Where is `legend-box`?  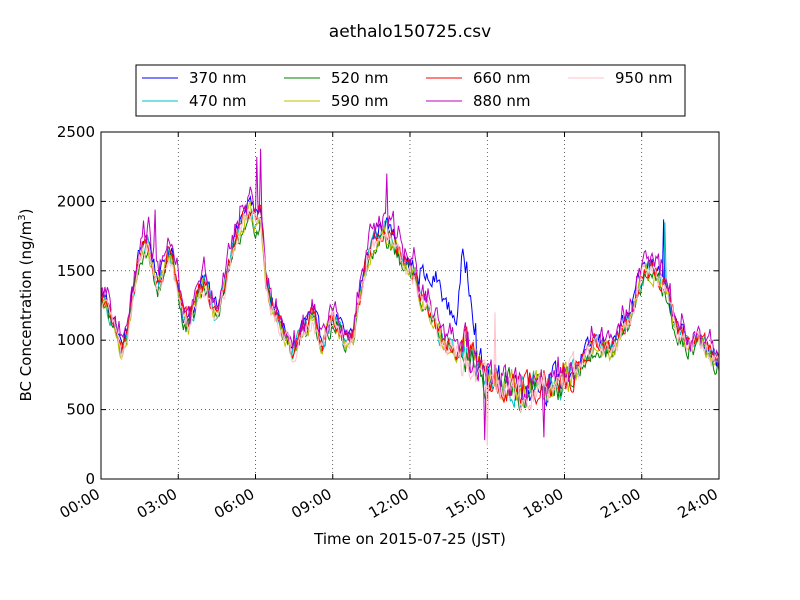
legend-box is located at coordinates (410, 90).